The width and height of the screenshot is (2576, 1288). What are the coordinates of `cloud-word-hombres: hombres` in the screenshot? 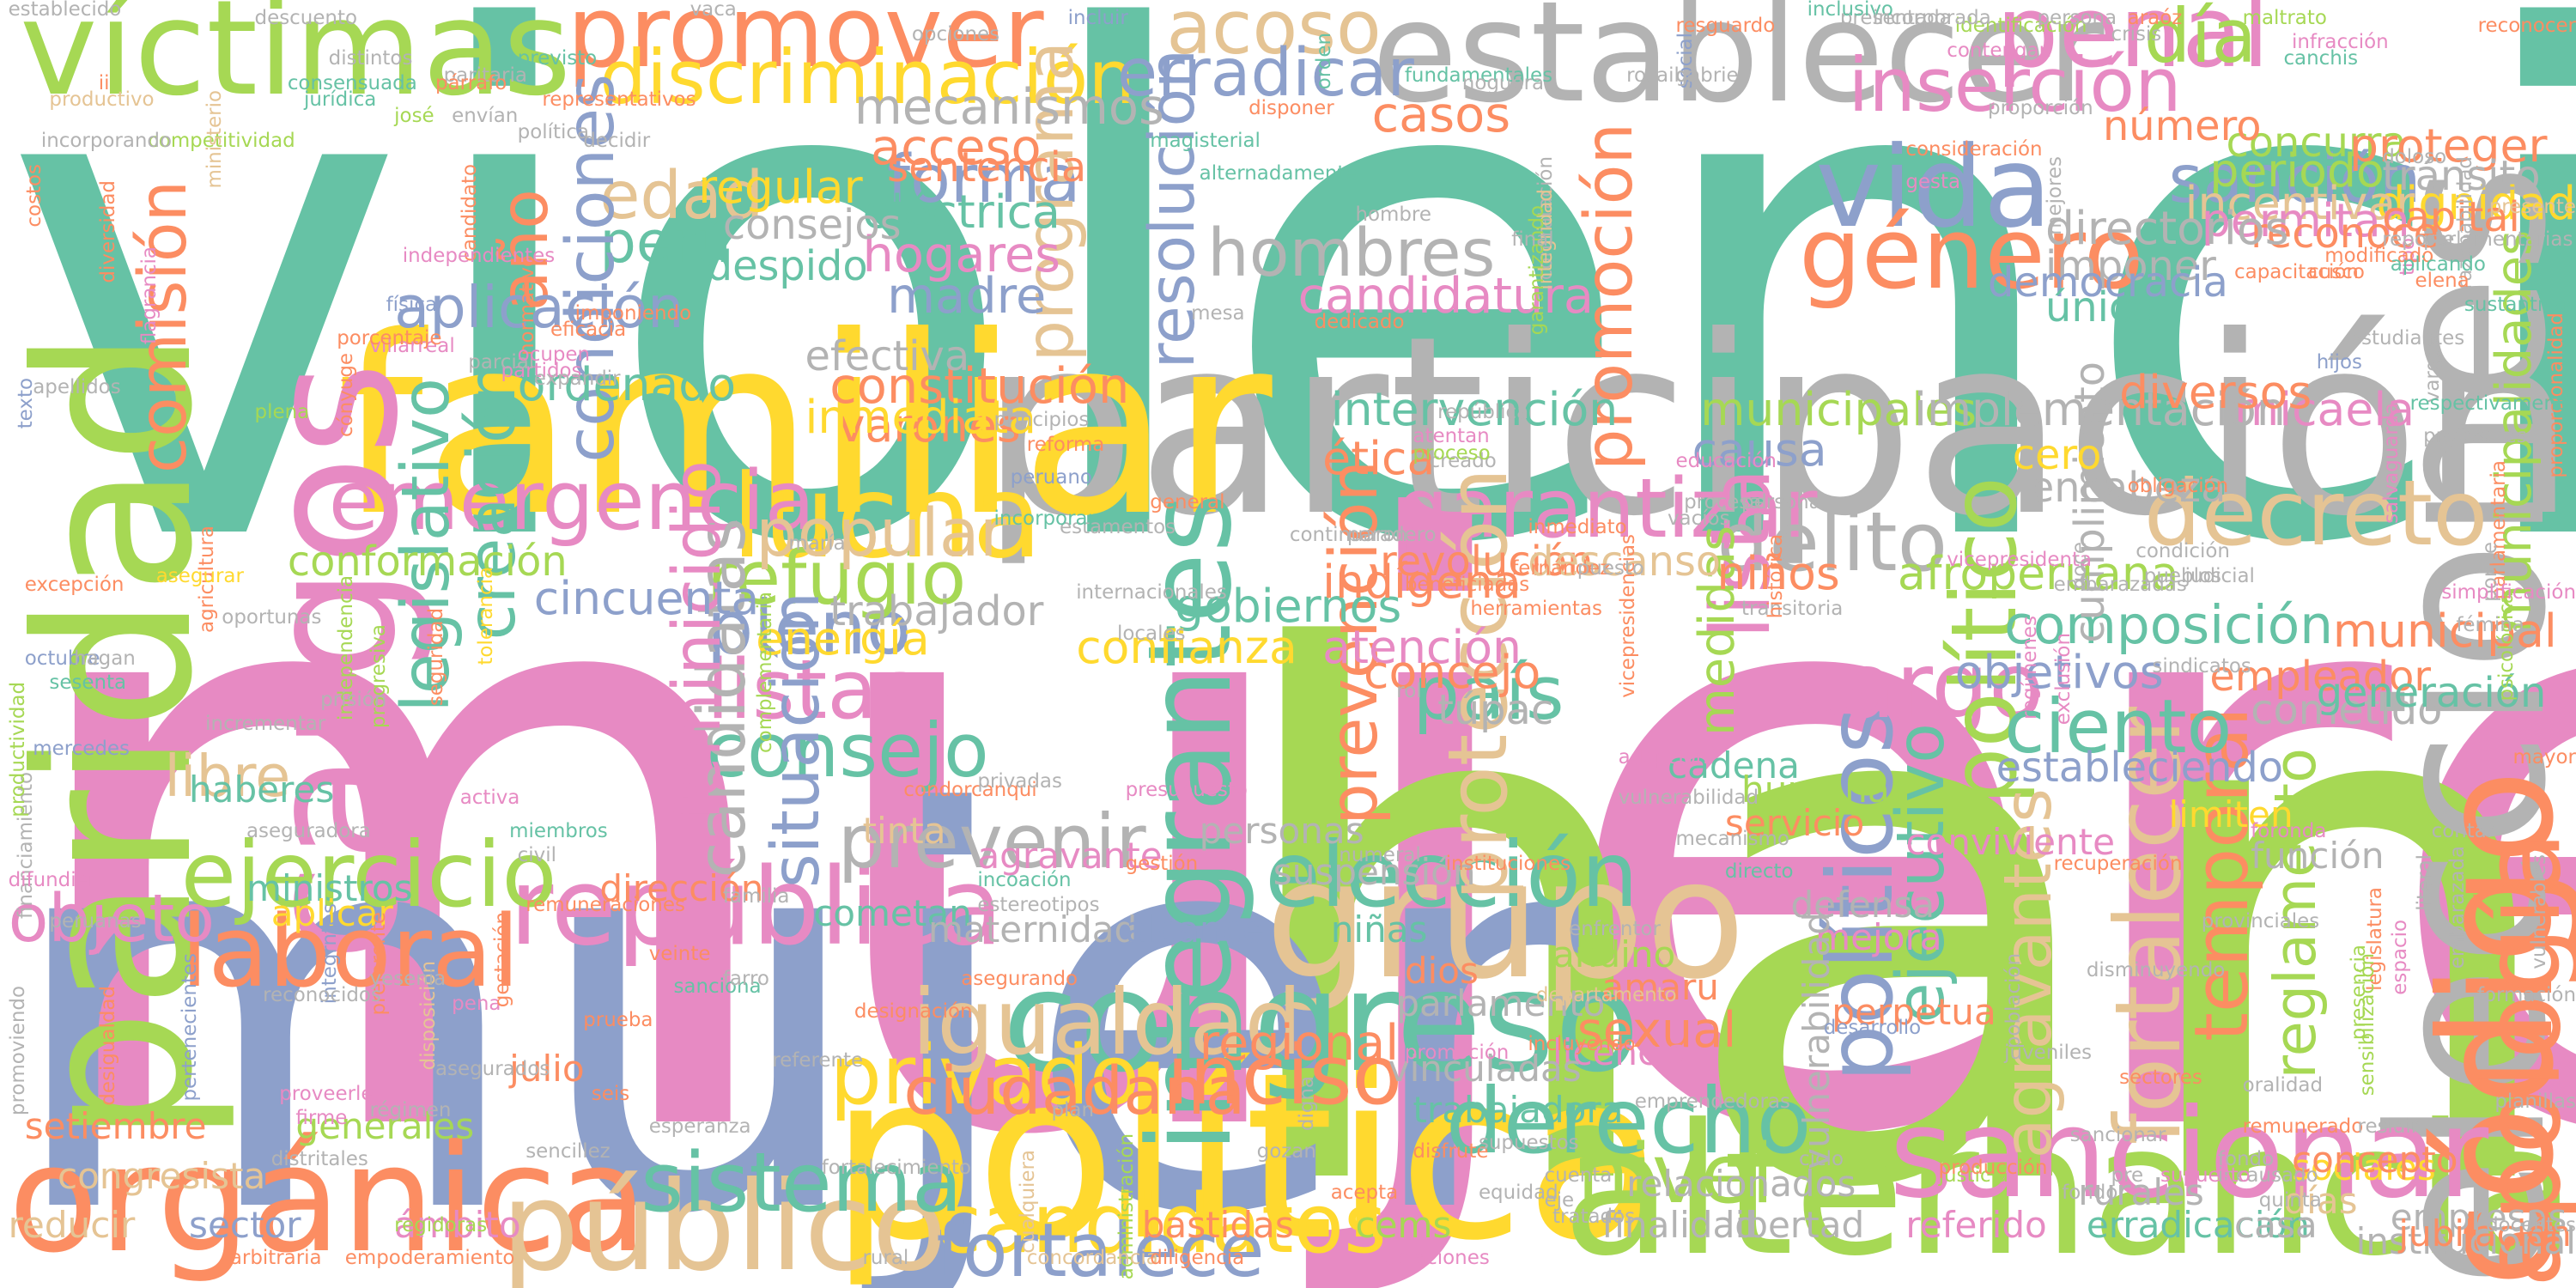 It's located at (1352, 254).